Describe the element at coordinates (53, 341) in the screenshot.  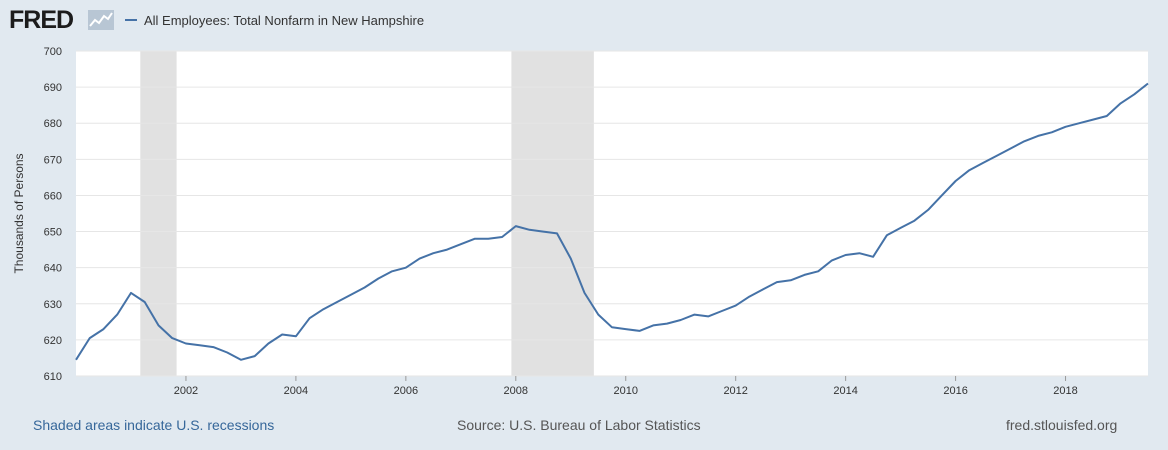
I see `y-tick-label: 620` at that location.